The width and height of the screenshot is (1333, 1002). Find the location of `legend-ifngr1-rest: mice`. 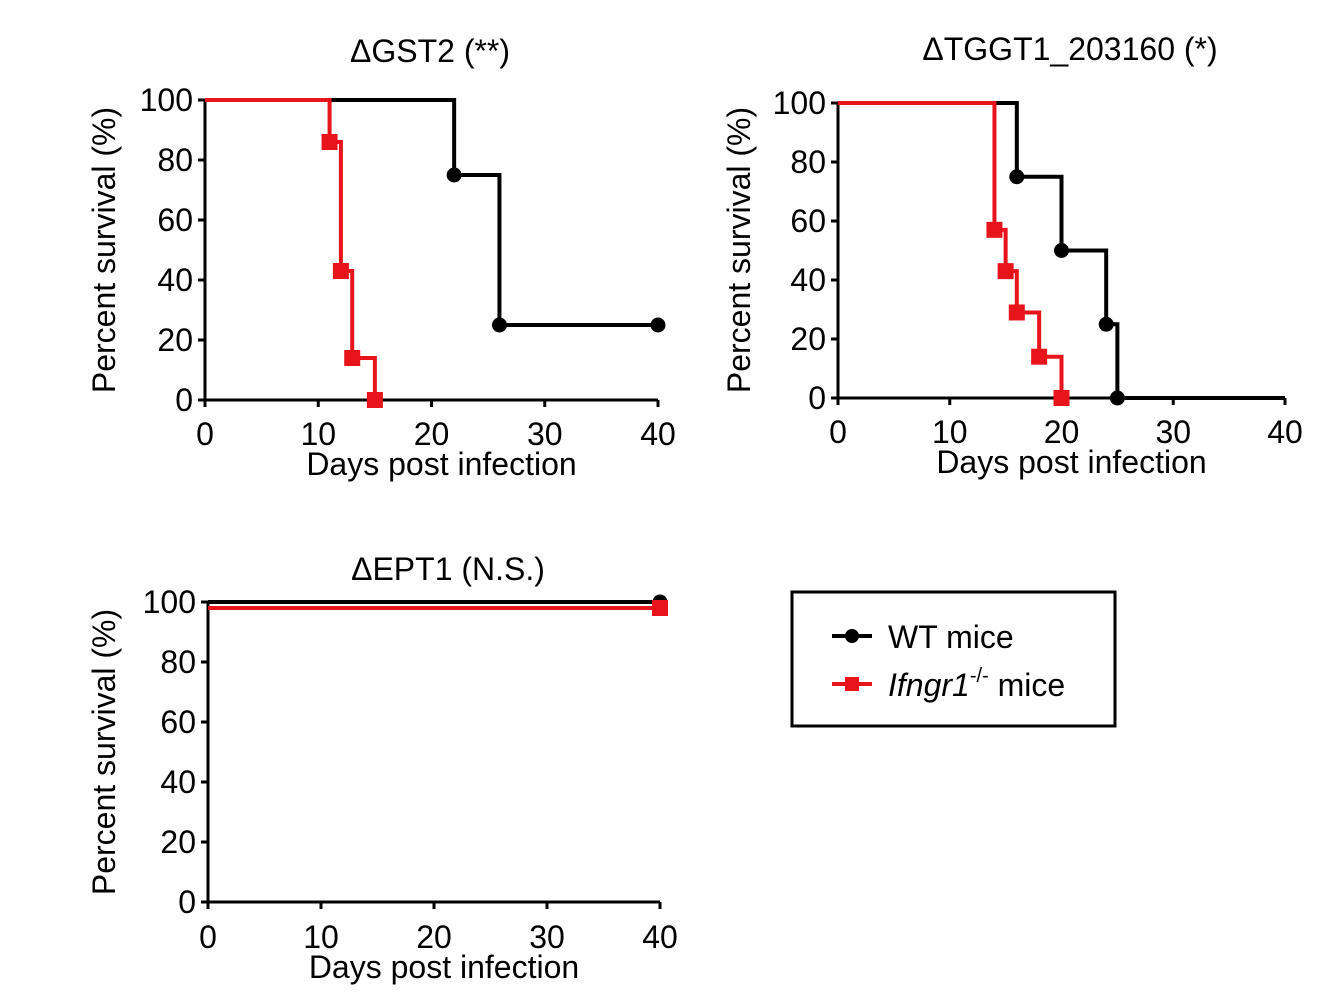

legend-ifngr1-rest: mice is located at coordinates (1027, 685).